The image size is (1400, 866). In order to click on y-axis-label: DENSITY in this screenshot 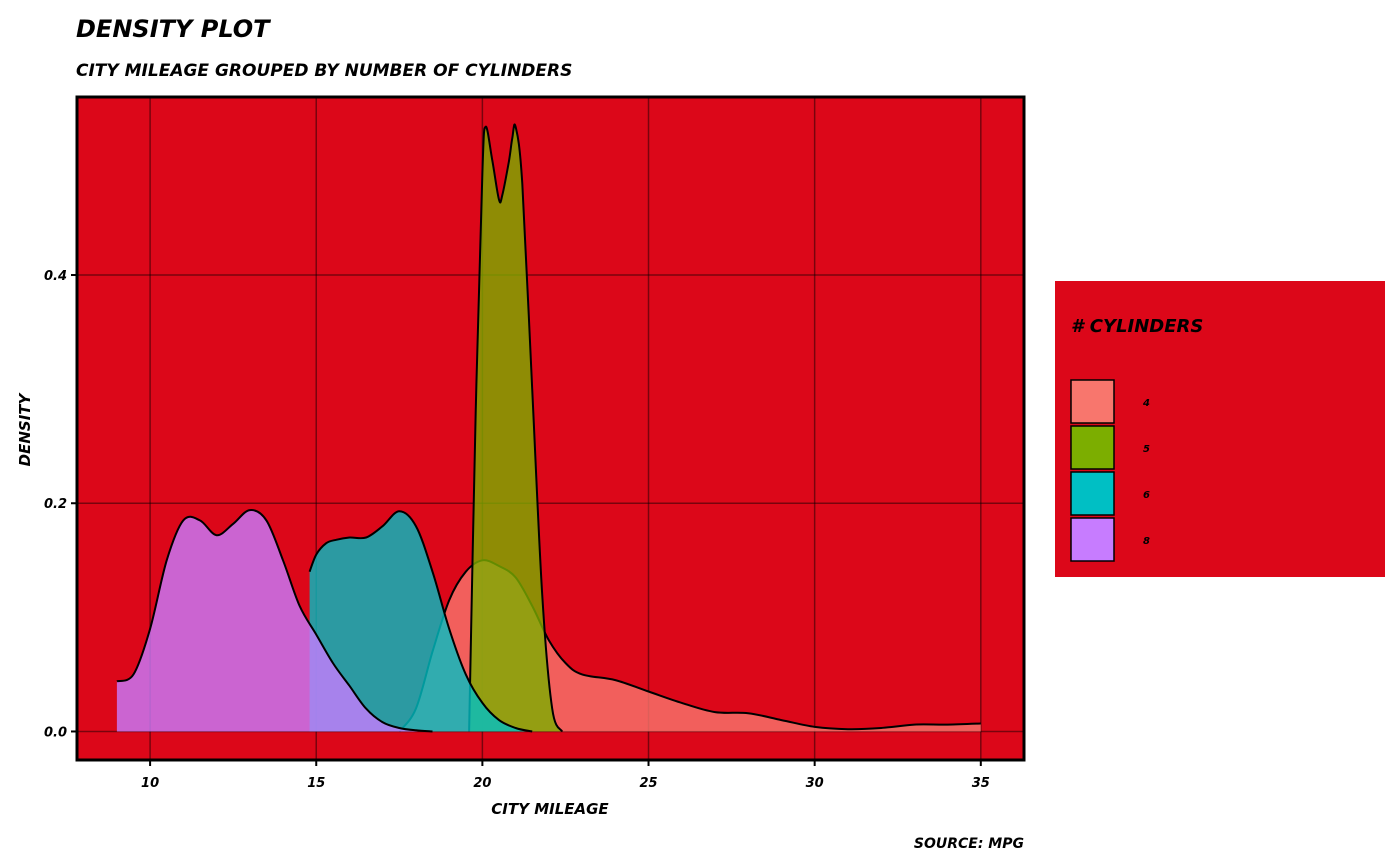, I will do `click(25, 428)`.